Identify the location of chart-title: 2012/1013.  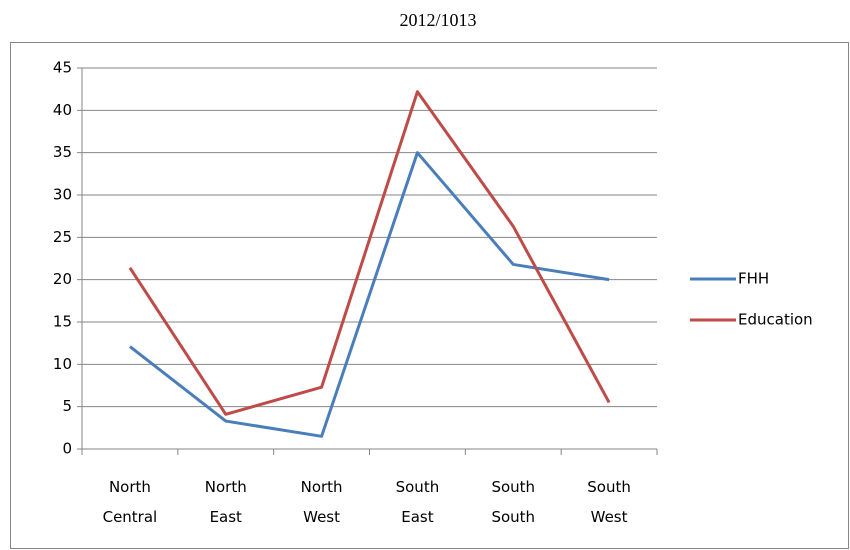
(437, 20).